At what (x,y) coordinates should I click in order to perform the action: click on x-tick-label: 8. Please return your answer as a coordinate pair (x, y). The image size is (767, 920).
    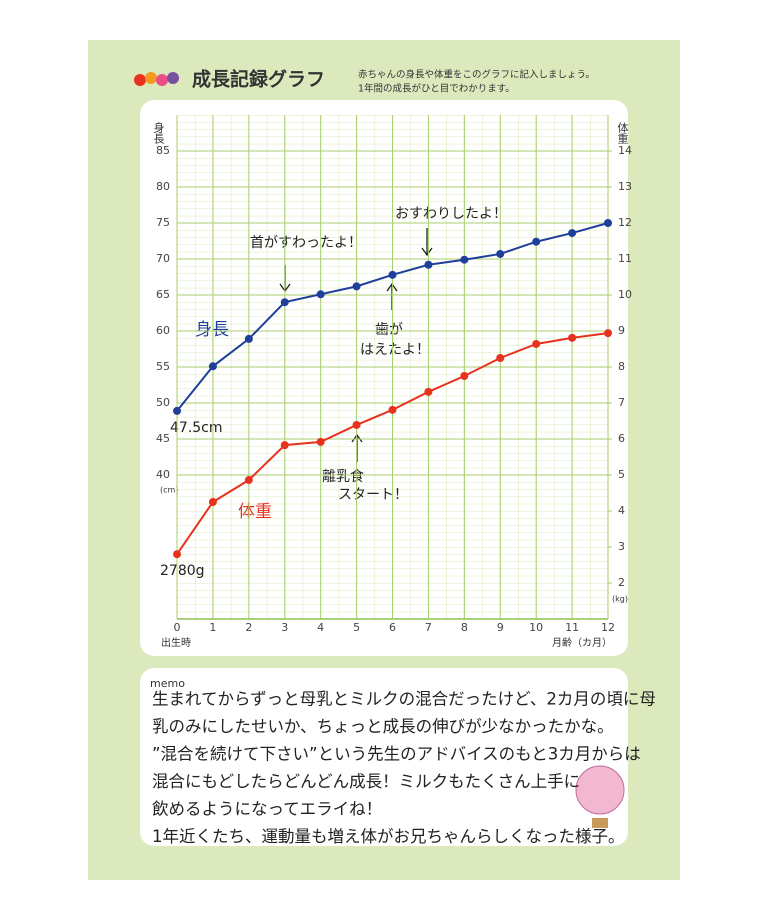
    Looking at the image, I should click on (464, 627).